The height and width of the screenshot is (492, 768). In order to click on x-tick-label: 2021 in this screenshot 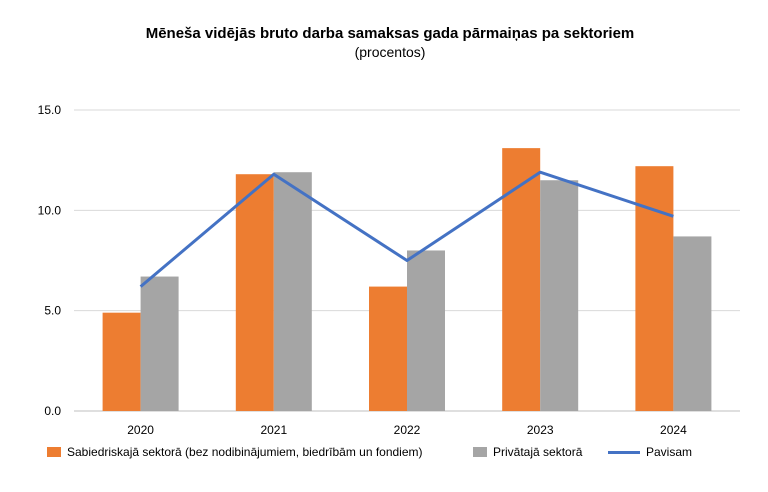, I will do `click(273, 430)`.